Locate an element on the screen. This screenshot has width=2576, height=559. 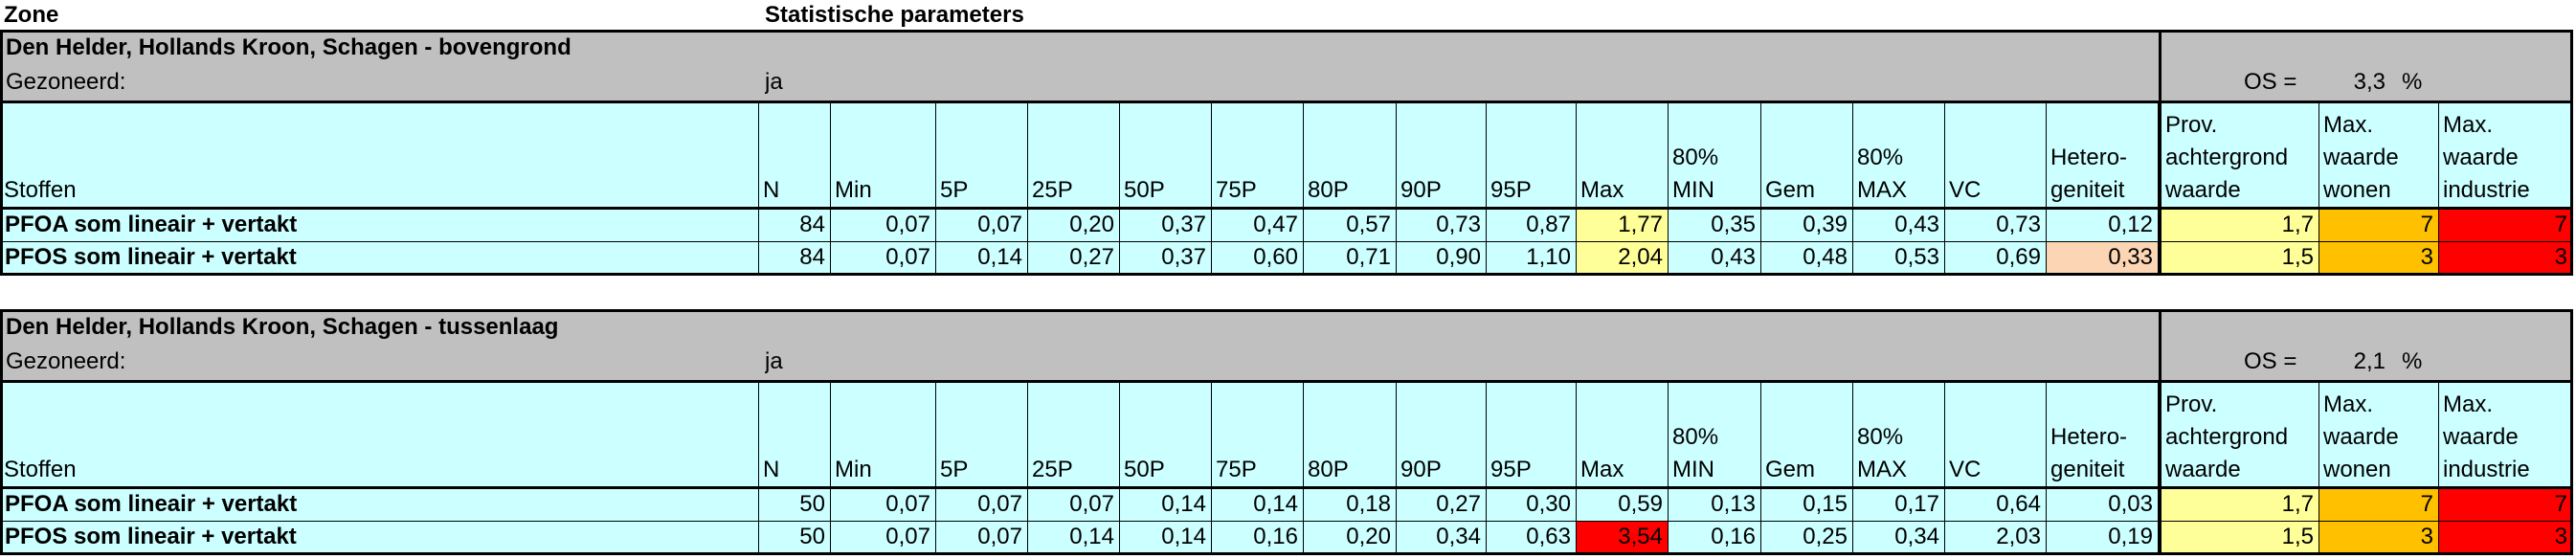
column-header: 80% MIN is located at coordinates (1715, 154).